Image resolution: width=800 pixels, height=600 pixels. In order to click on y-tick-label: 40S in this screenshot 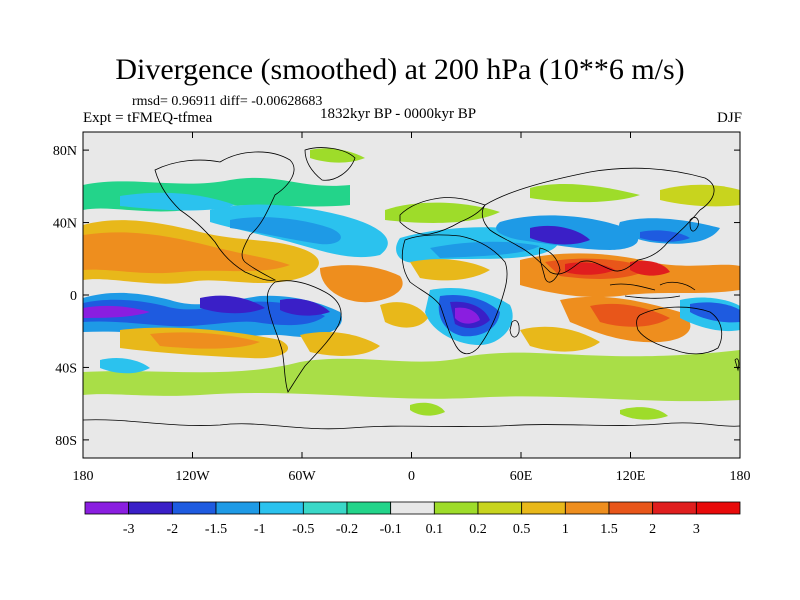, I will do `click(66, 368)`.